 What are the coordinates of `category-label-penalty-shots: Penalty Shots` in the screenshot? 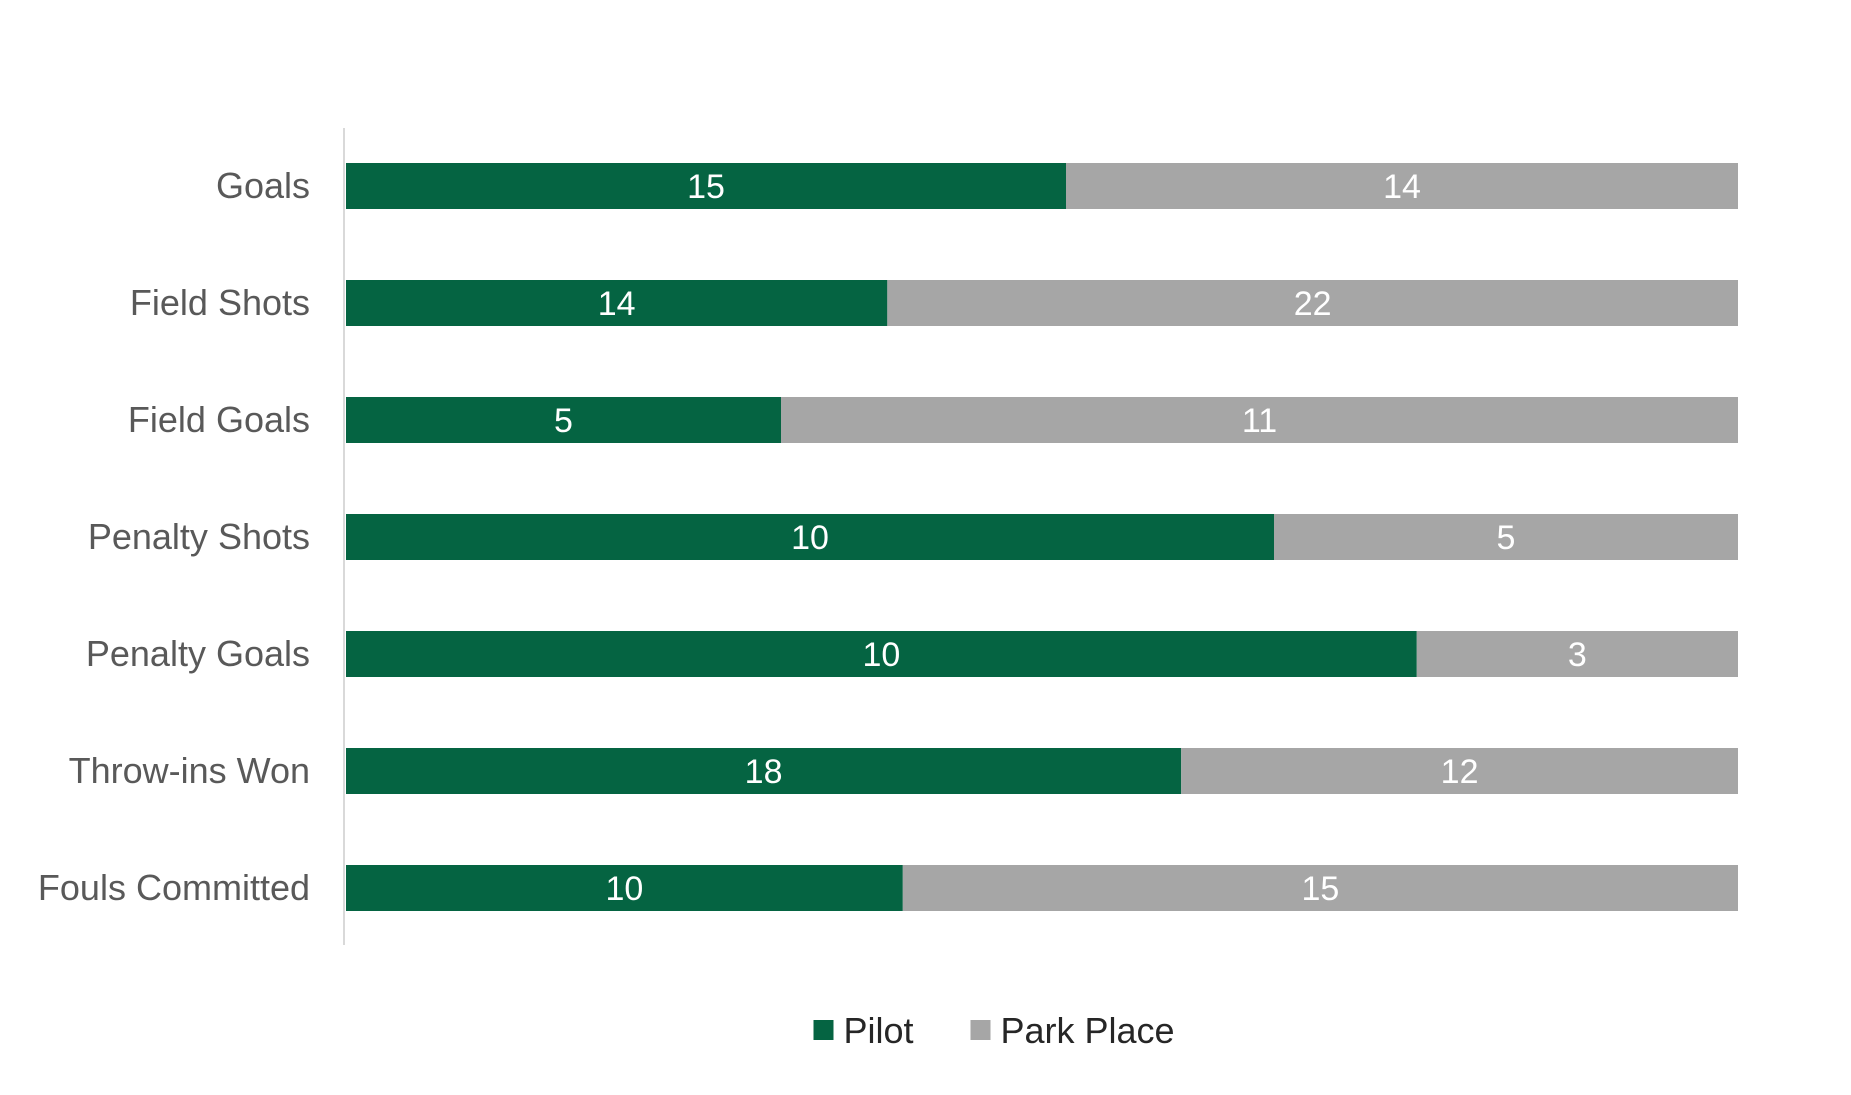 It's located at (199, 536).